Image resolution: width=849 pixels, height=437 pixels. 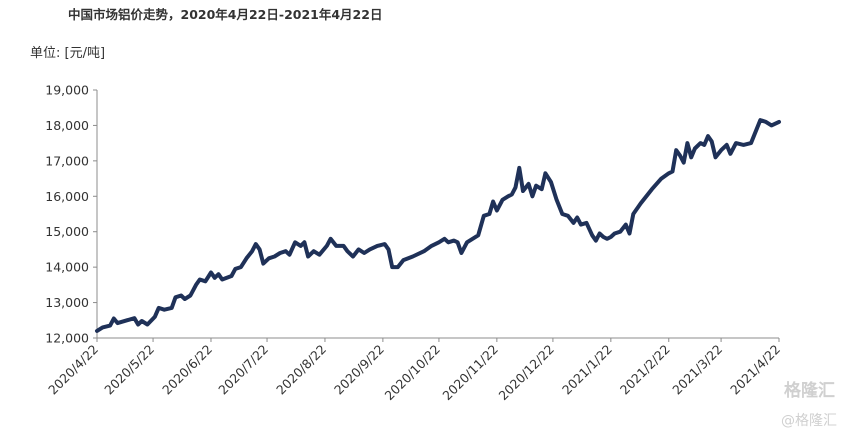 What do you see at coordinates (301, 370) in the screenshot?
I see `x-tick-label: 2020/8/22` at bounding box center [301, 370].